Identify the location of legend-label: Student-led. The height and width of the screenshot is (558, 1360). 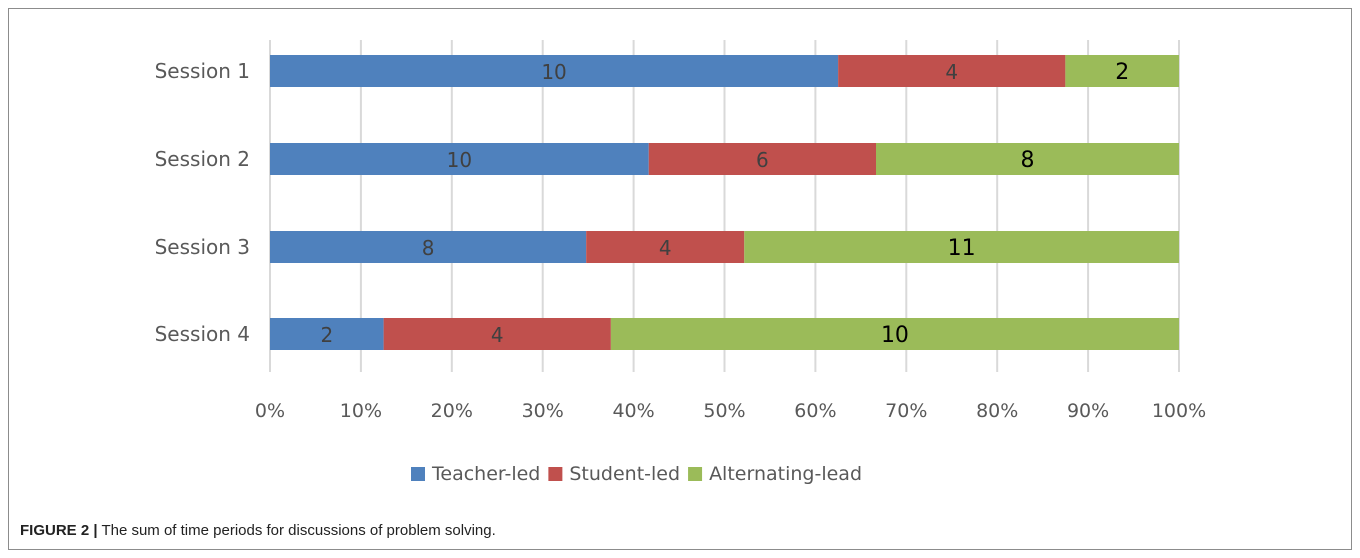
(624, 474).